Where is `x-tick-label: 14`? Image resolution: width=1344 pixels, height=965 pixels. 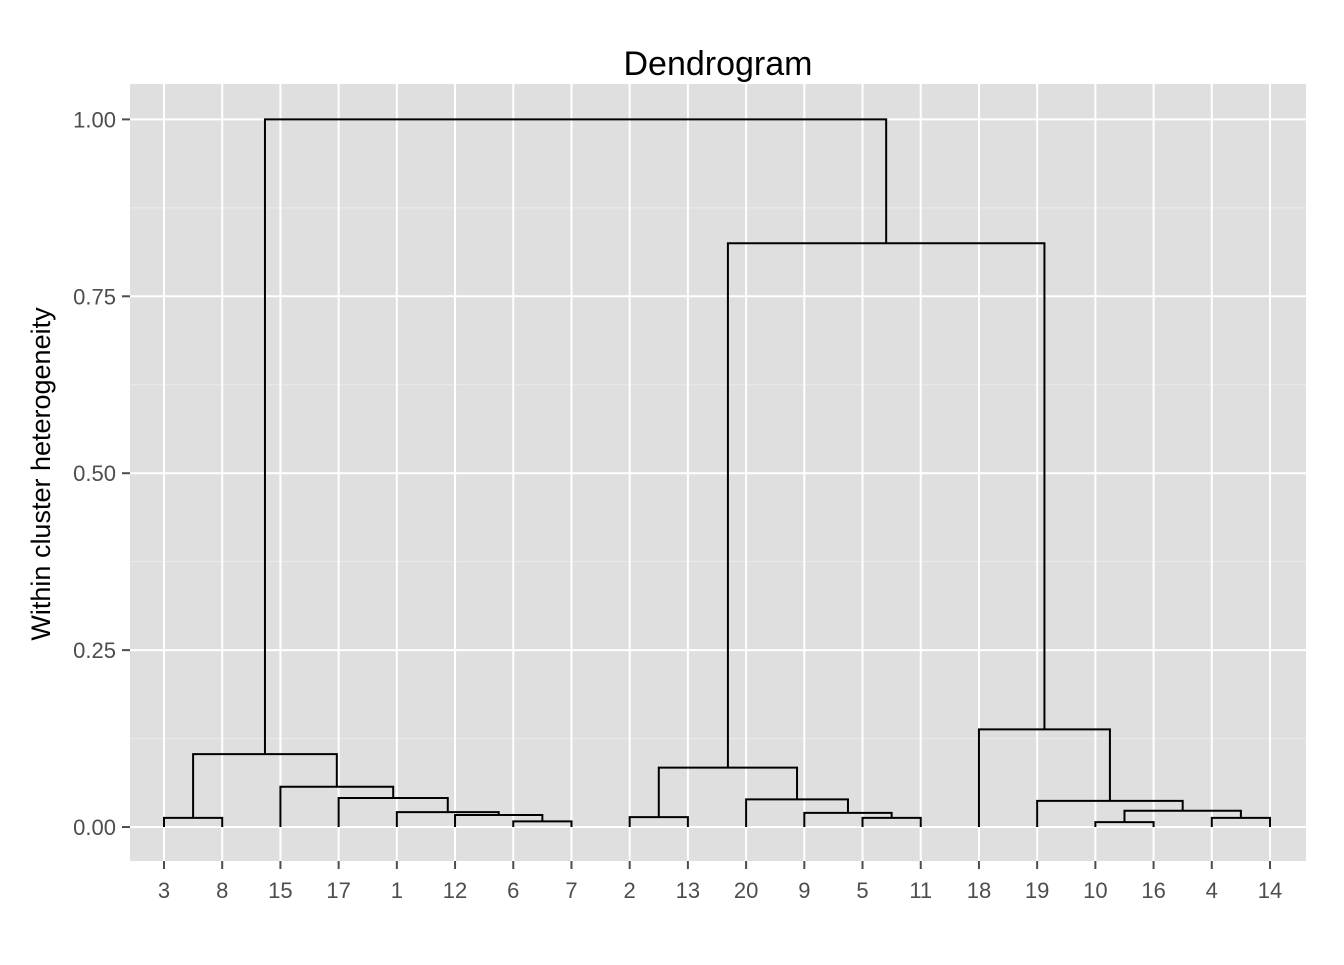 x-tick-label: 14 is located at coordinates (1270, 890).